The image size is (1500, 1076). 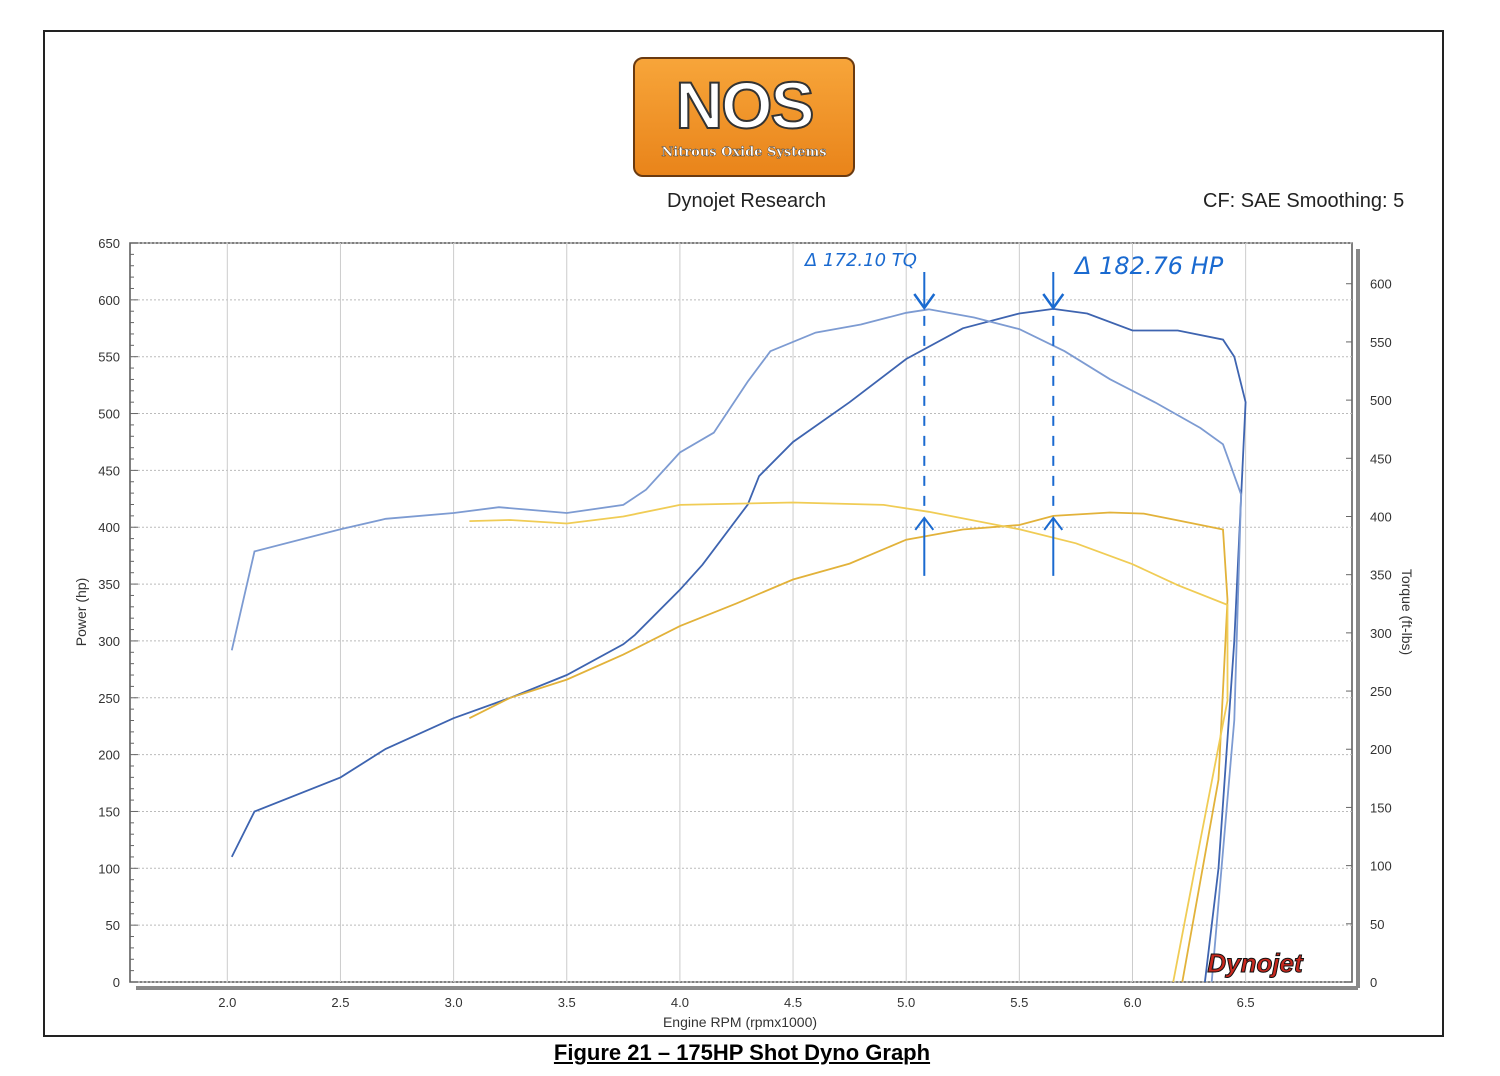 What do you see at coordinates (1381, 866) in the screenshot?
I see `y2-tick-label: 100` at bounding box center [1381, 866].